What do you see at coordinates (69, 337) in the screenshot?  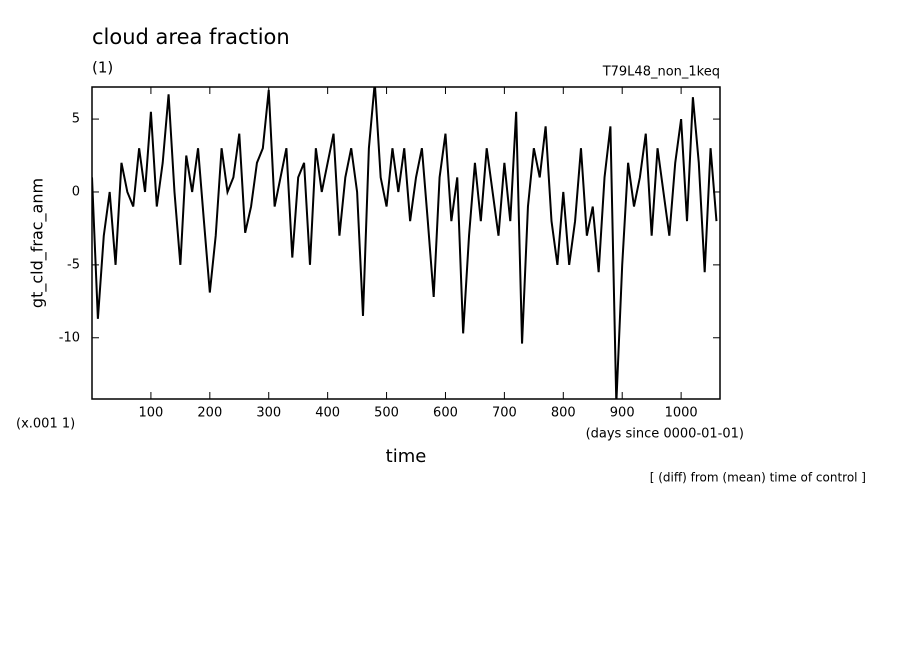 I see `y-tick-label: -10` at bounding box center [69, 337].